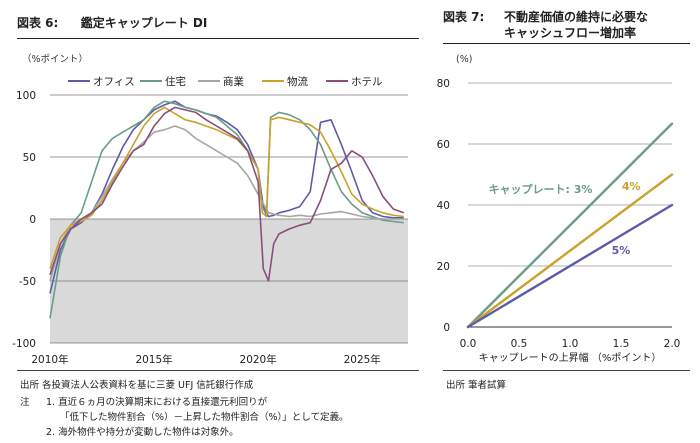 This screenshot has height=443, width=700. What do you see at coordinates (26, 96) in the screenshot?
I see `left-y-tick-label: 100` at bounding box center [26, 96].